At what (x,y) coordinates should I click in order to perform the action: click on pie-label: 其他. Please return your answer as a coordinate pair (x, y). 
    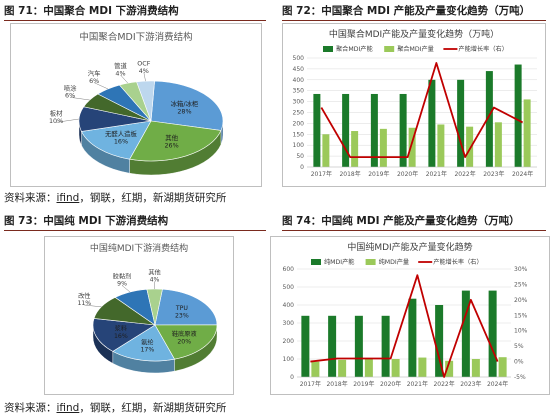
    Looking at the image, I should click on (171, 137).